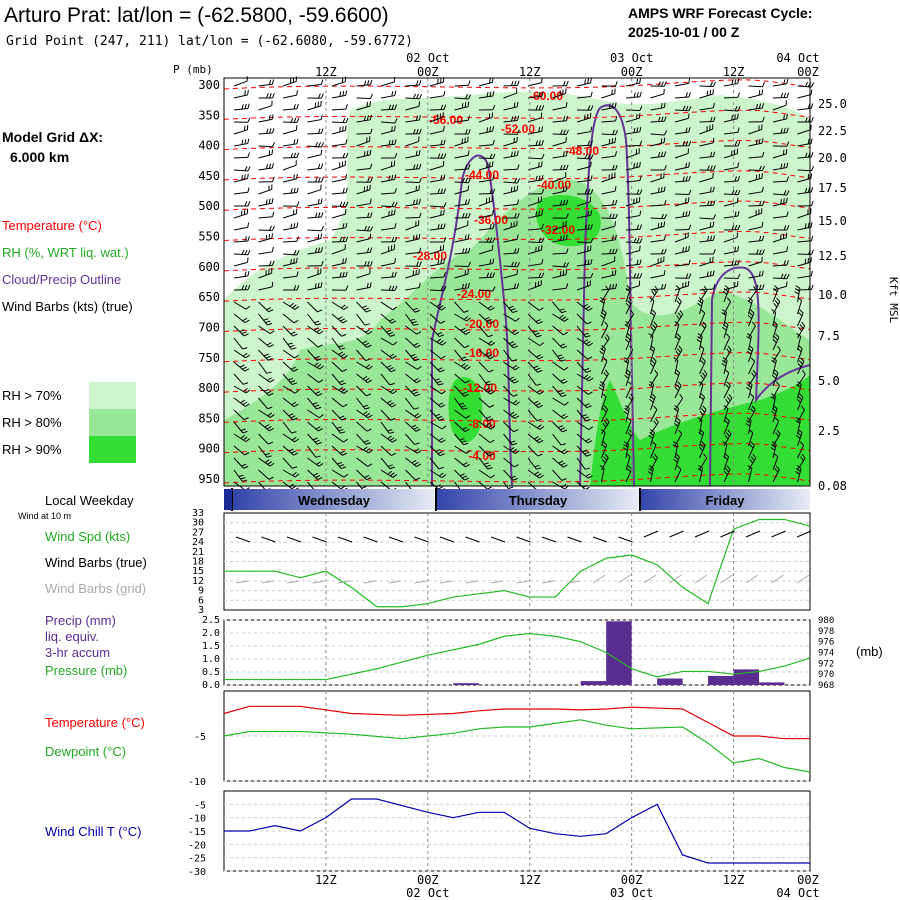 The width and height of the screenshot is (900, 900). I want to click on legend-rh80-swatch, so click(112, 422).